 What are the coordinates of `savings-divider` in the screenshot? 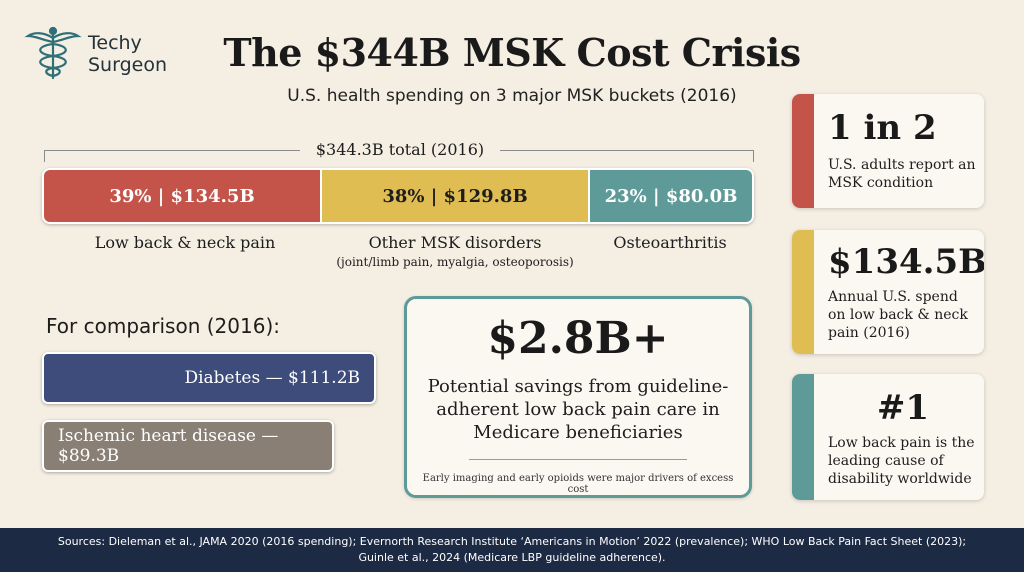 It's located at (578, 459).